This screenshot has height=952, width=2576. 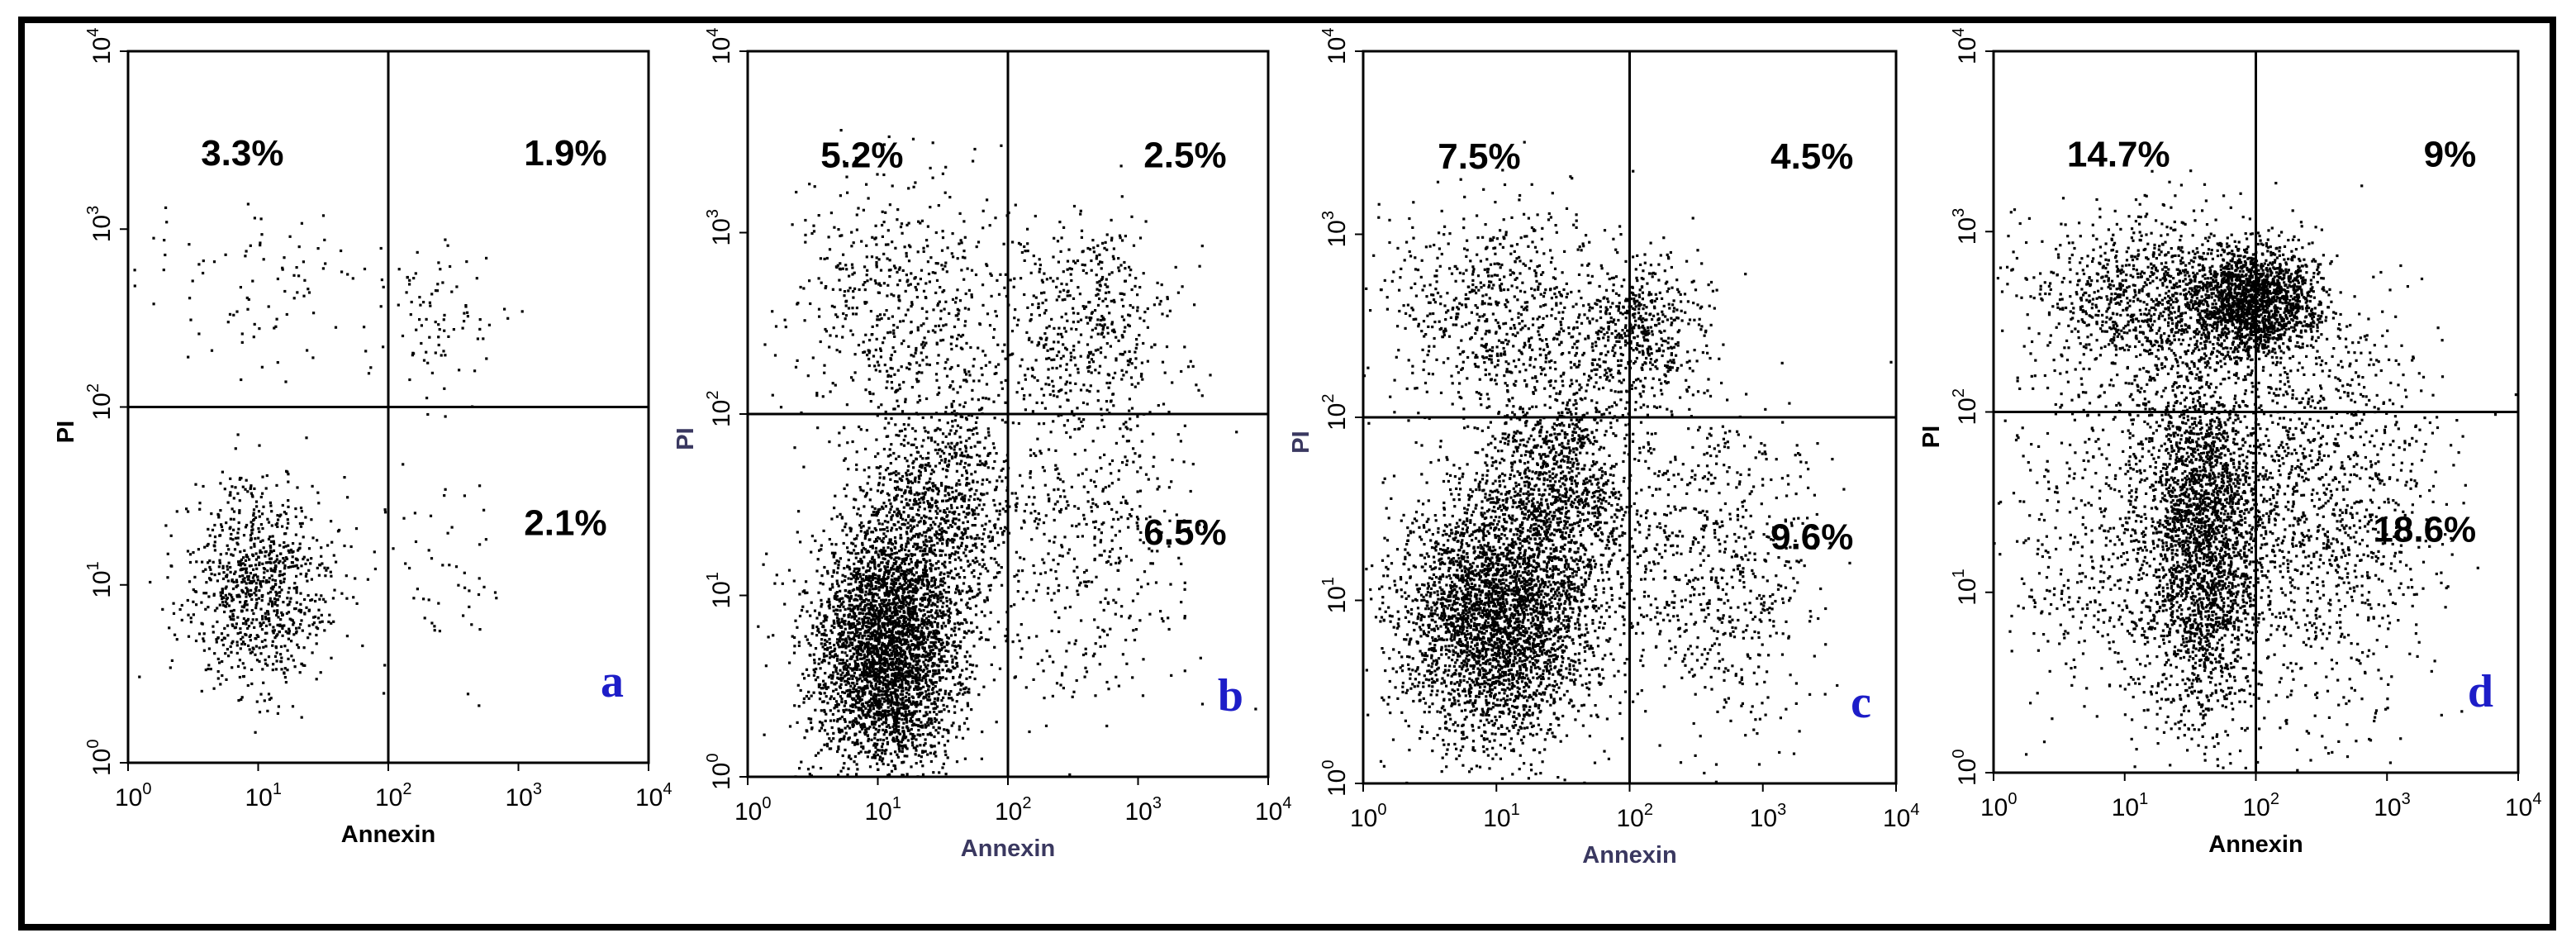 What do you see at coordinates (388, 834) in the screenshot?
I see `x-axis-label: Annexin` at bounding box center [388, 834].